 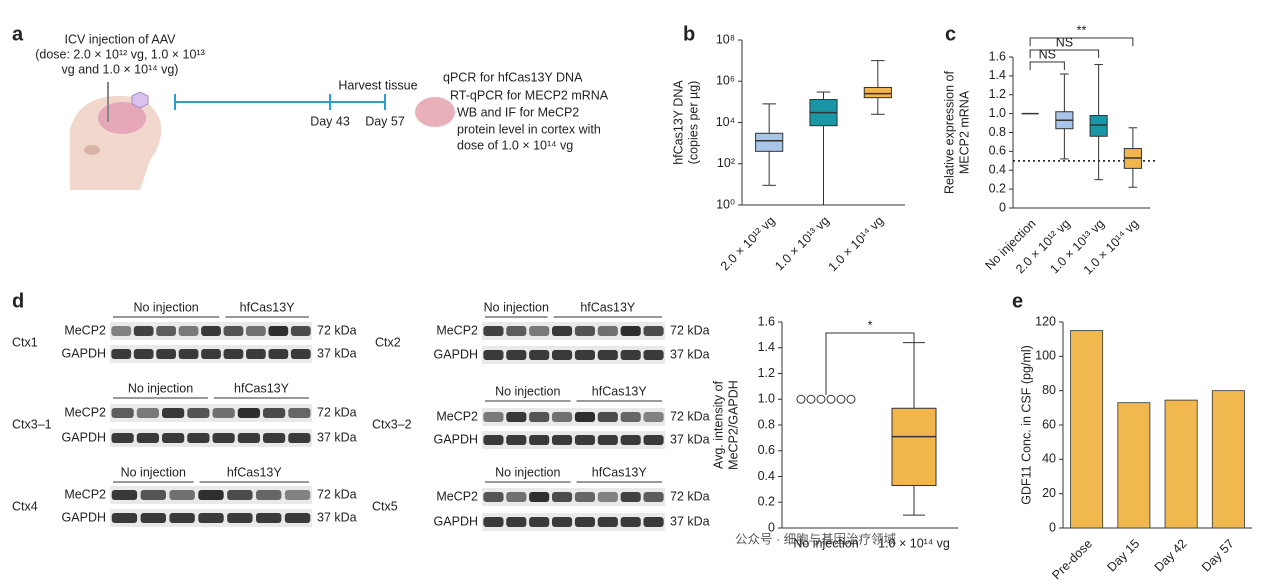 I want to click on blot-region: Ctx3–1, so click(x=32, y=424).